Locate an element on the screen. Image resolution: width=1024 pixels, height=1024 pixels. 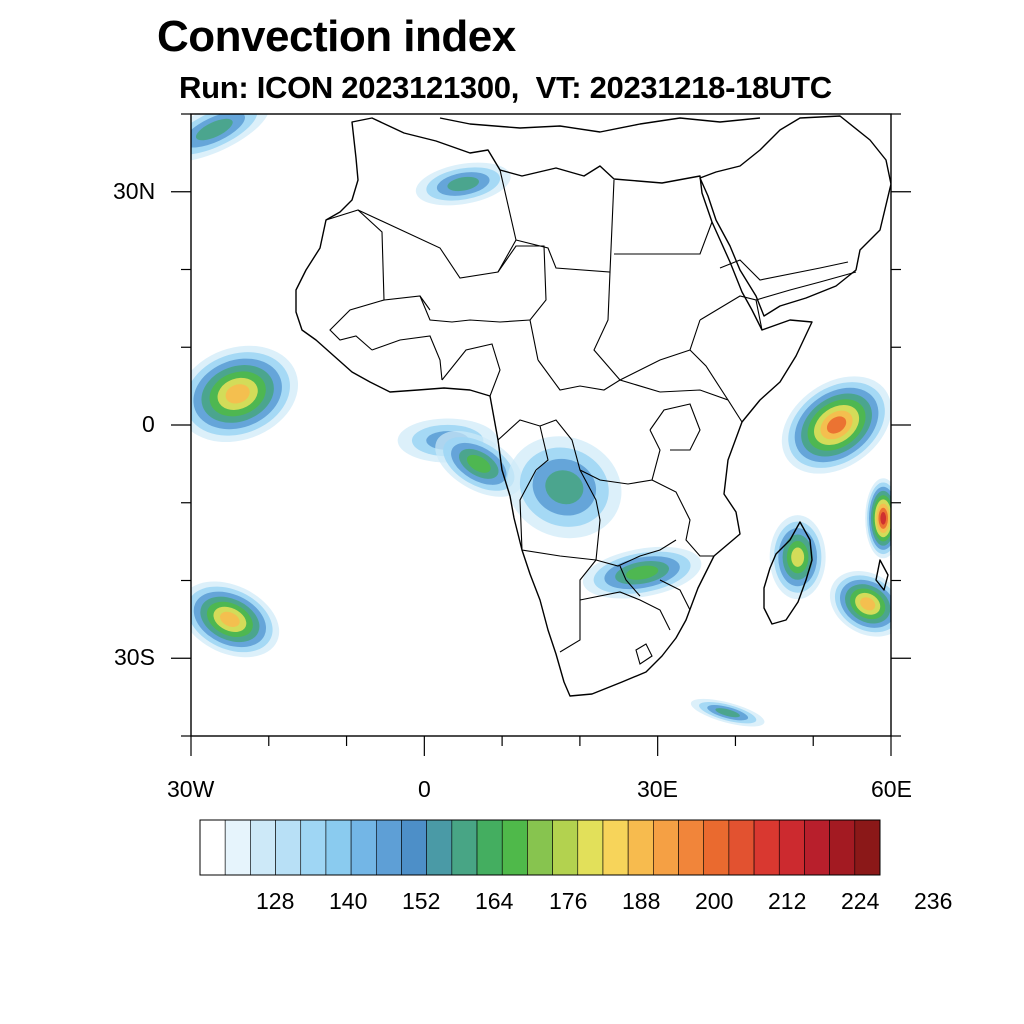
x-tick-label: 30E is located at coordinates (657, 789).